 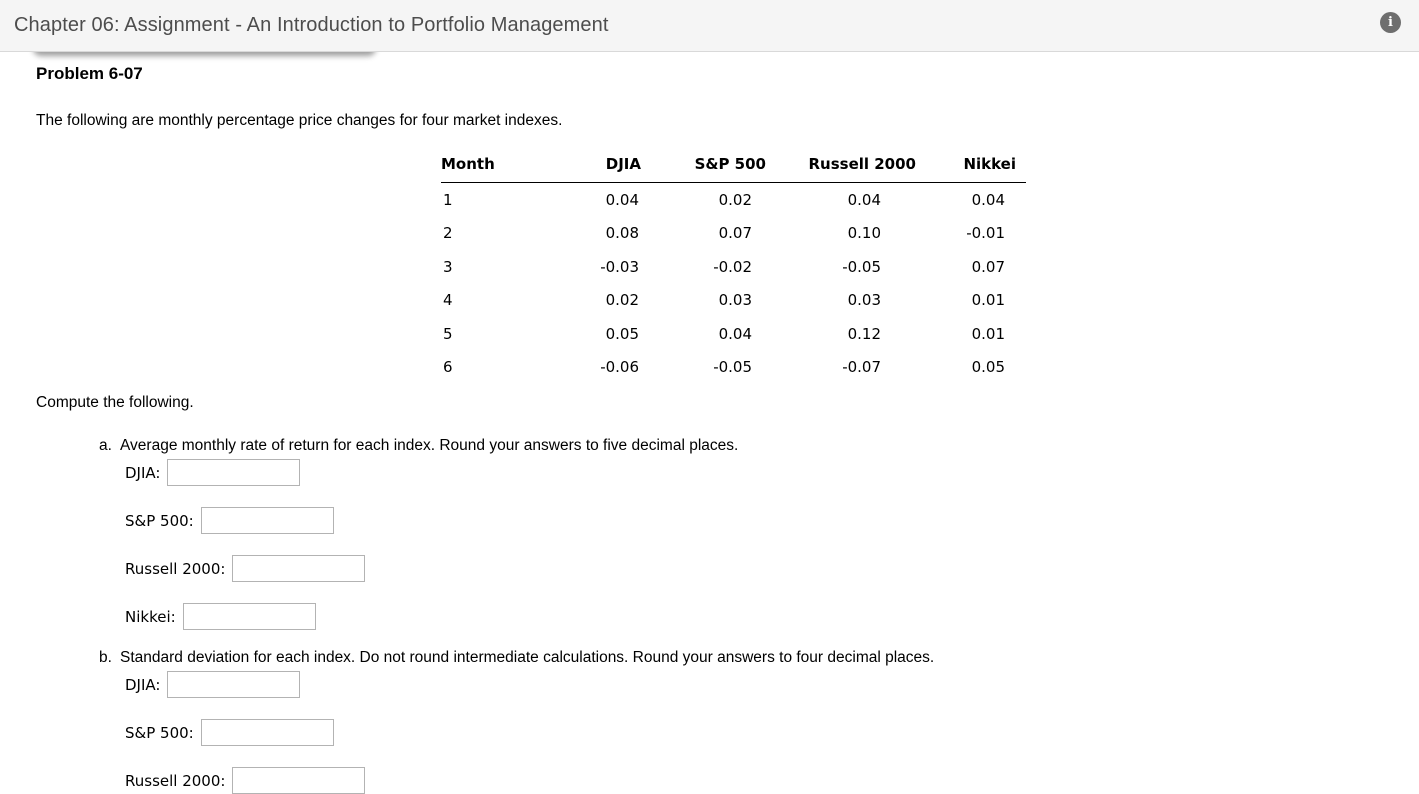 What do you see at coordinates (772, 568) in the screenshot?
I see `answer-row-a-russell-2000: Russell 2000:` at bounding box center [772, 568].